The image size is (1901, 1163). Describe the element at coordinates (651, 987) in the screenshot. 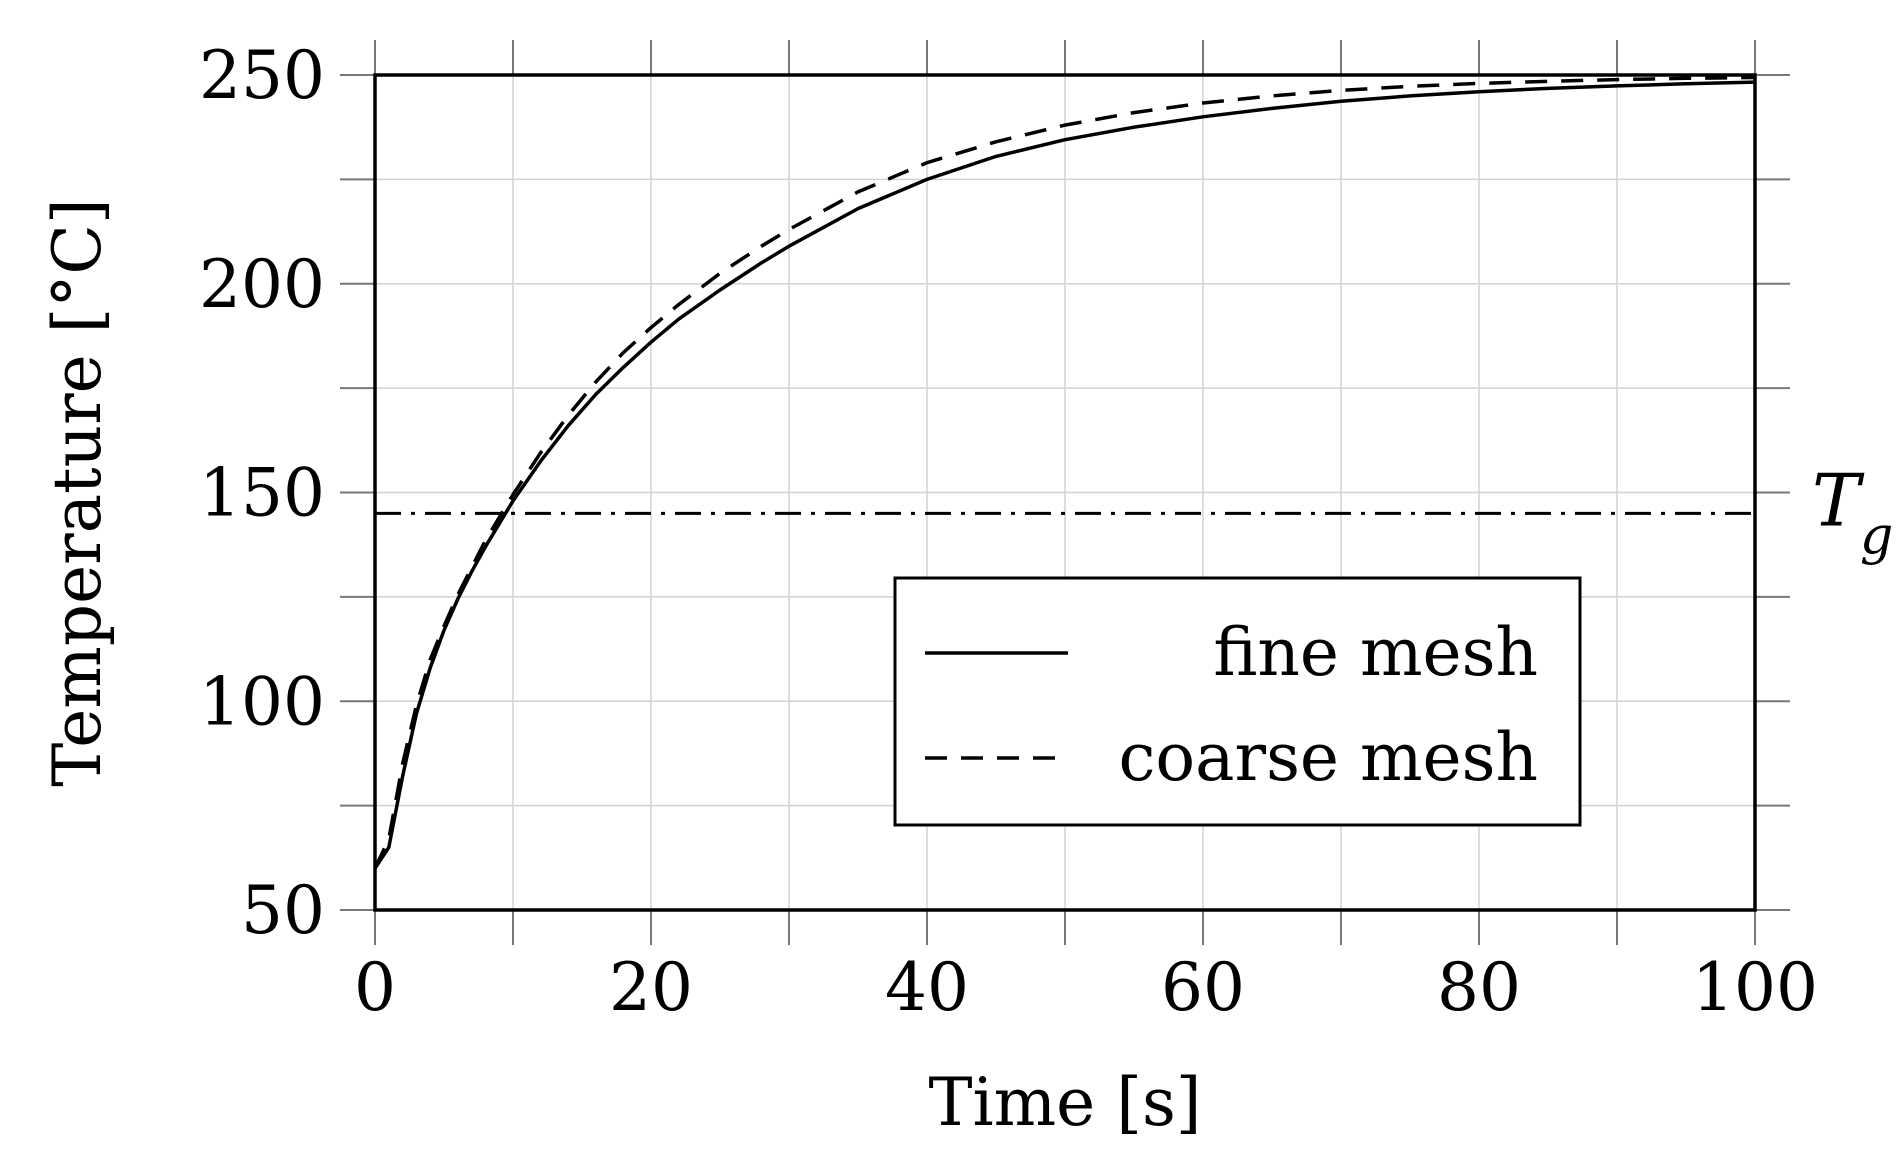

I see `x-tick-label: 20` at that location.